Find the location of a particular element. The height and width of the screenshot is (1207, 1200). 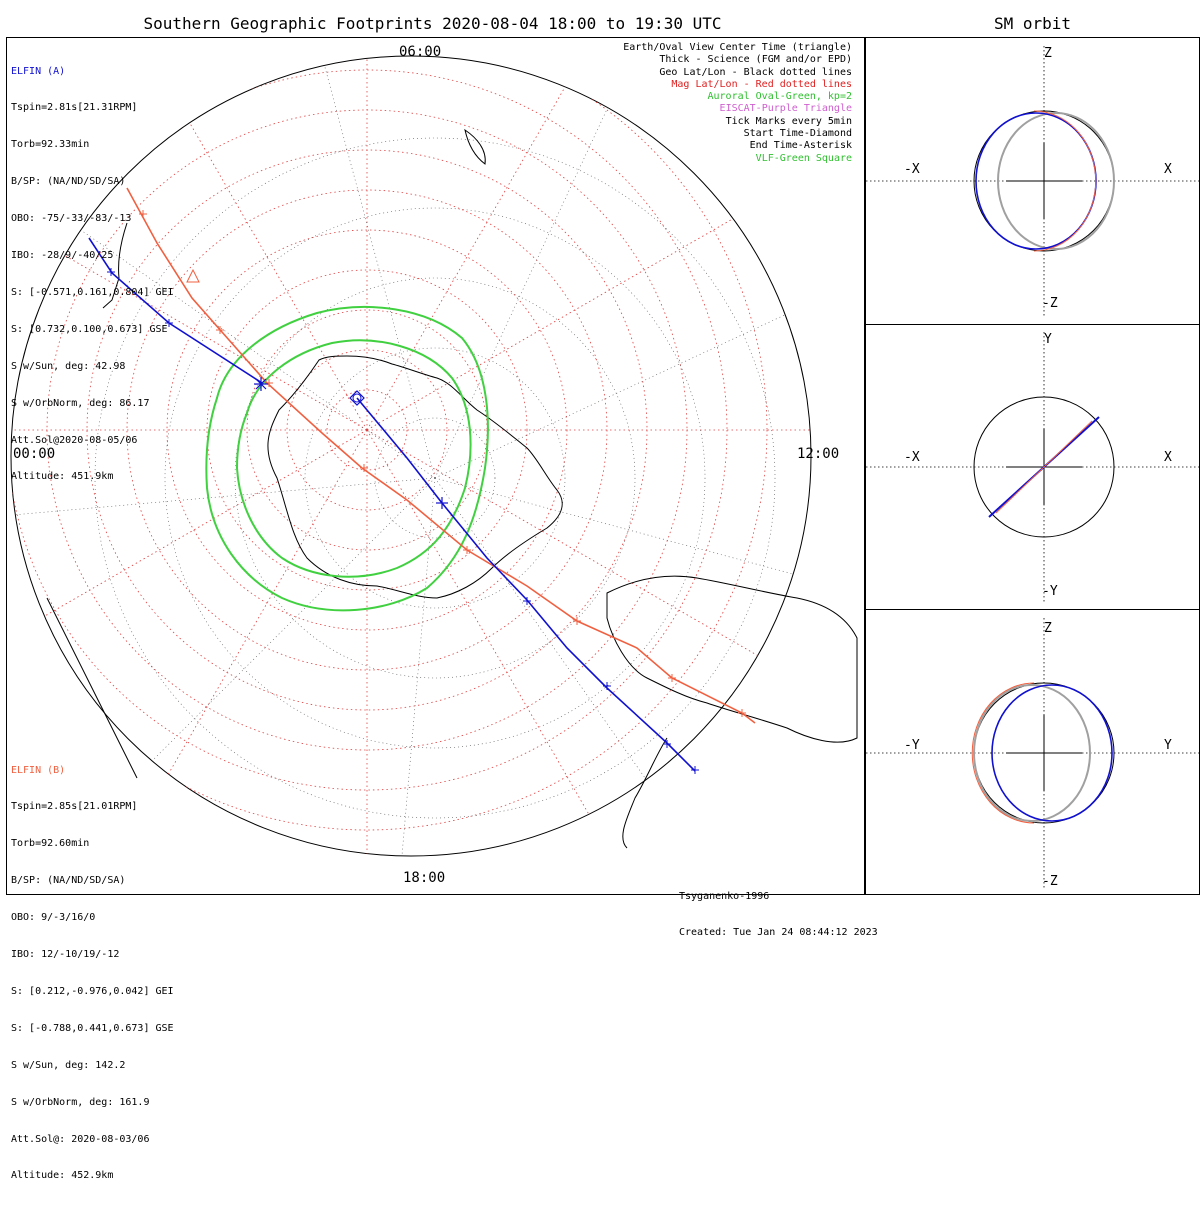

coastline-africa is located at coordinates (92, 688).